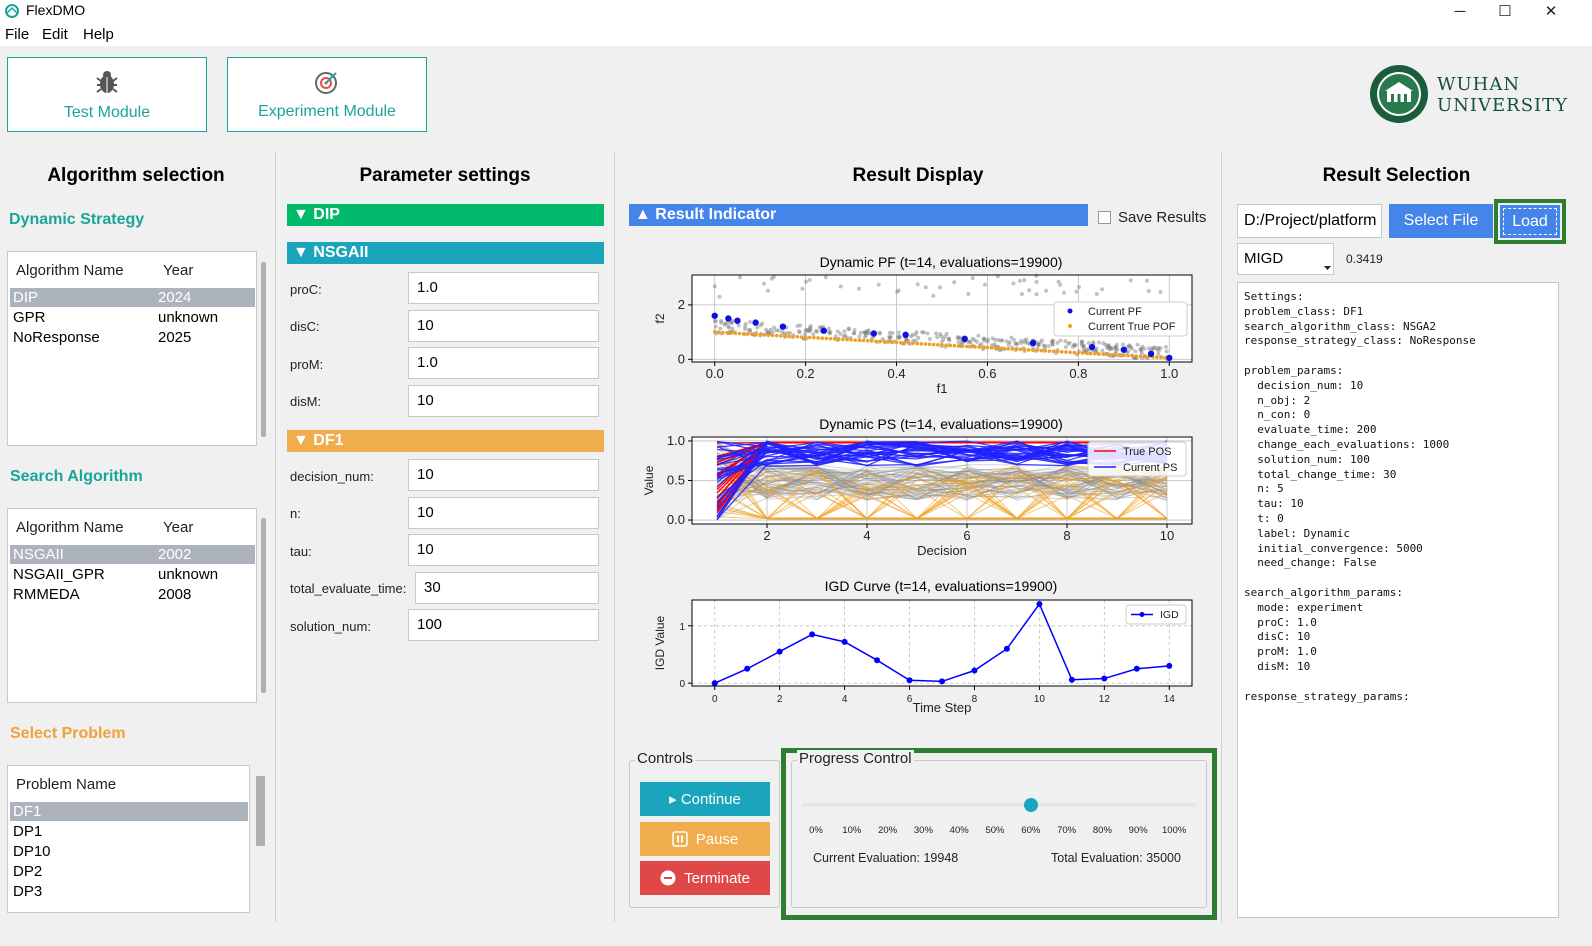 Image resolution: width=1592 pixels, height=946 pixels. What do you see at coordinates (55, 34) in the screenshot?
I see `menu-edit: Edit` at bounding box center [55, 34].